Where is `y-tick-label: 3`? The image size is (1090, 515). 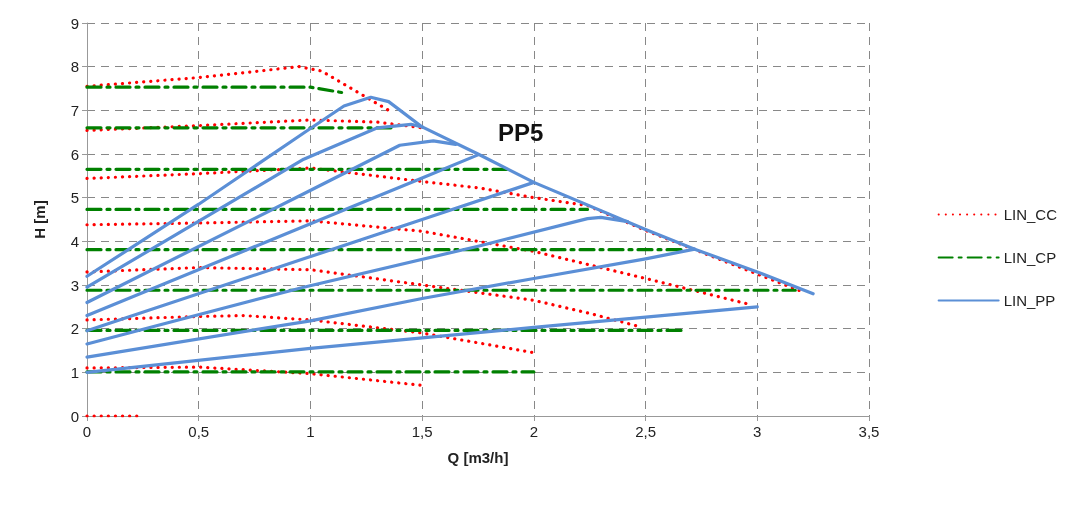
y-tick-label: 3 is located at coordinates (74, 285).